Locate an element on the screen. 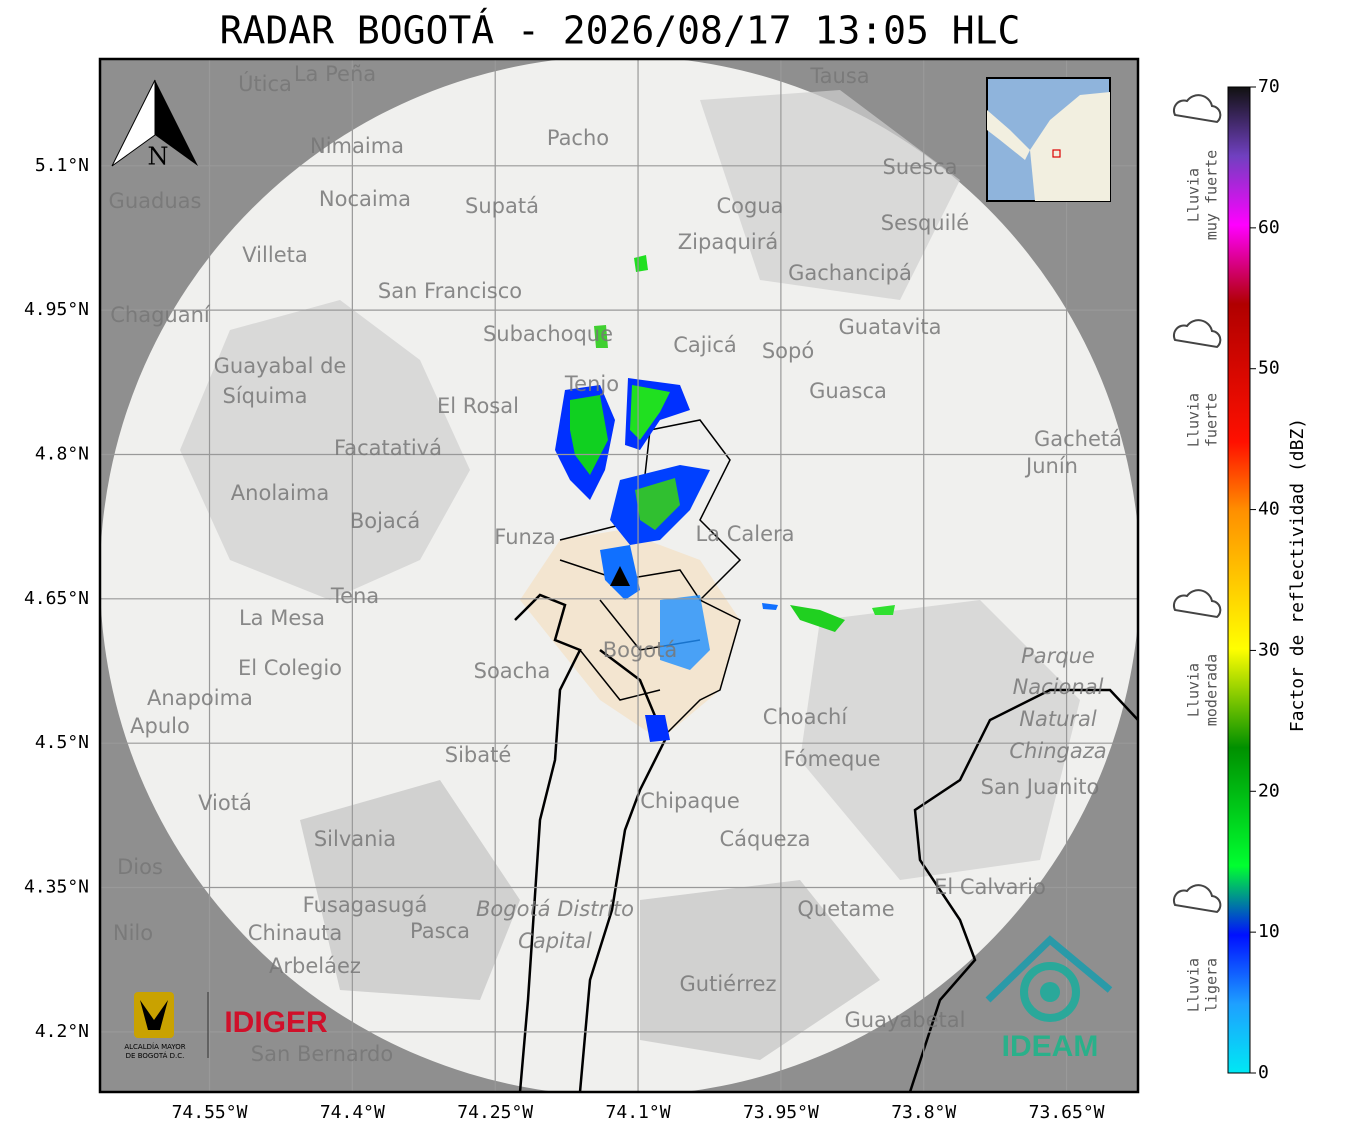  place-label: Chipaque is located at coordinates (690, 801).